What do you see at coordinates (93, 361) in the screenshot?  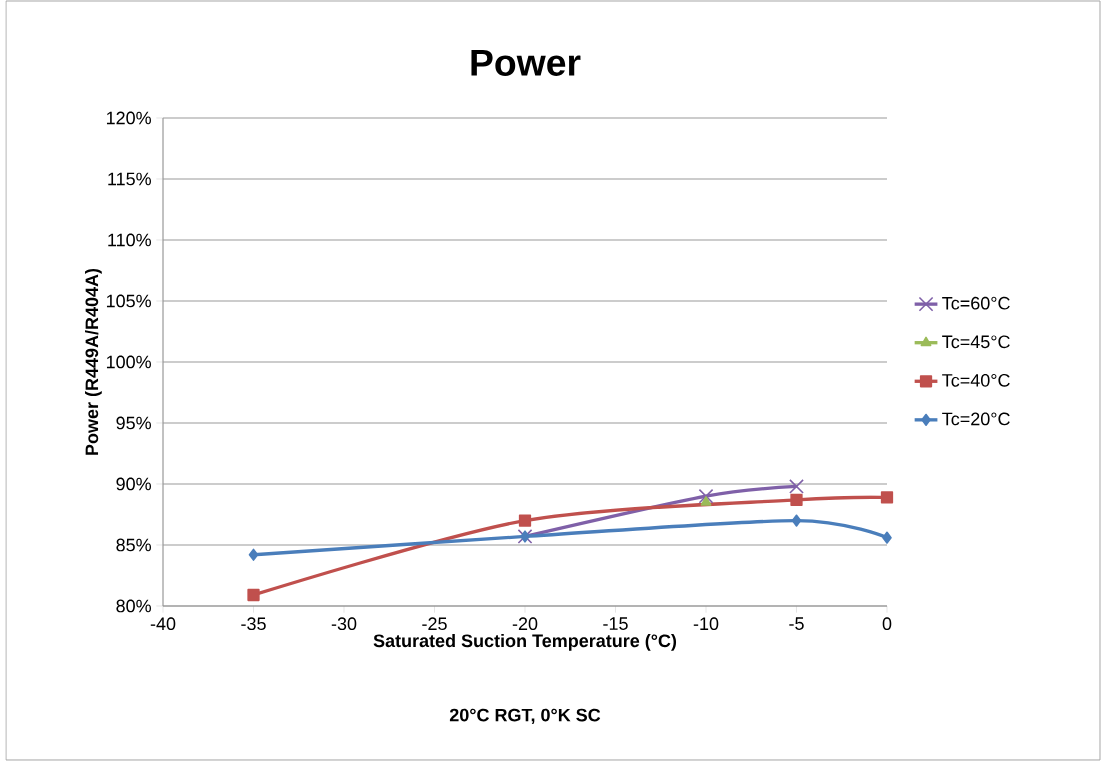 I see `y-axis-title: Power (R449A/R404A)` at bounding box center [93, 361].